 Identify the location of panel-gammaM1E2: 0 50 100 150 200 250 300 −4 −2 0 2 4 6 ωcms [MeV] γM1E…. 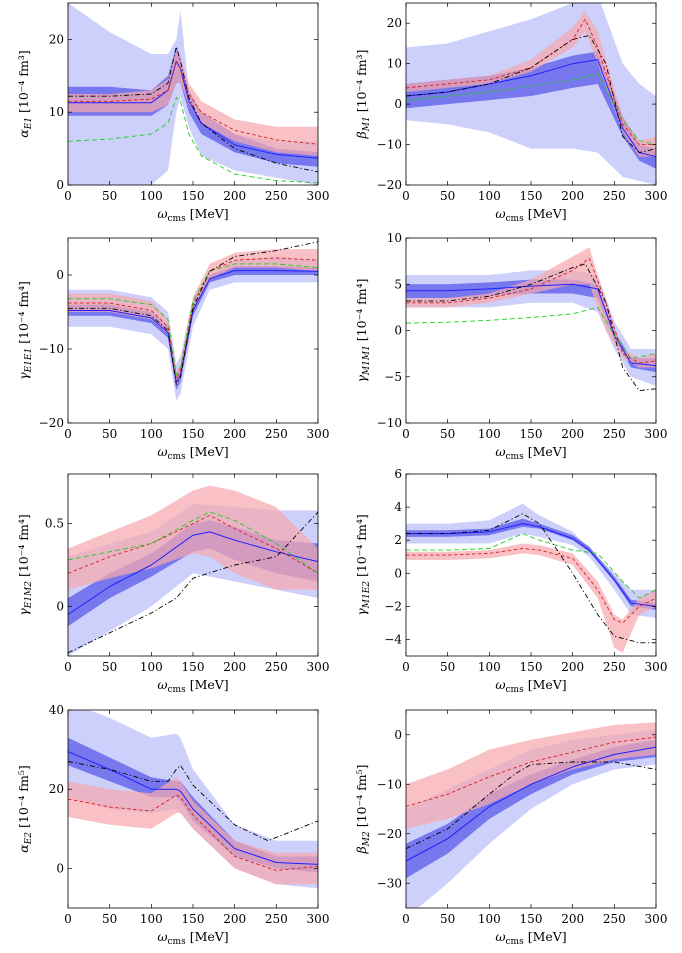
(510, 581).